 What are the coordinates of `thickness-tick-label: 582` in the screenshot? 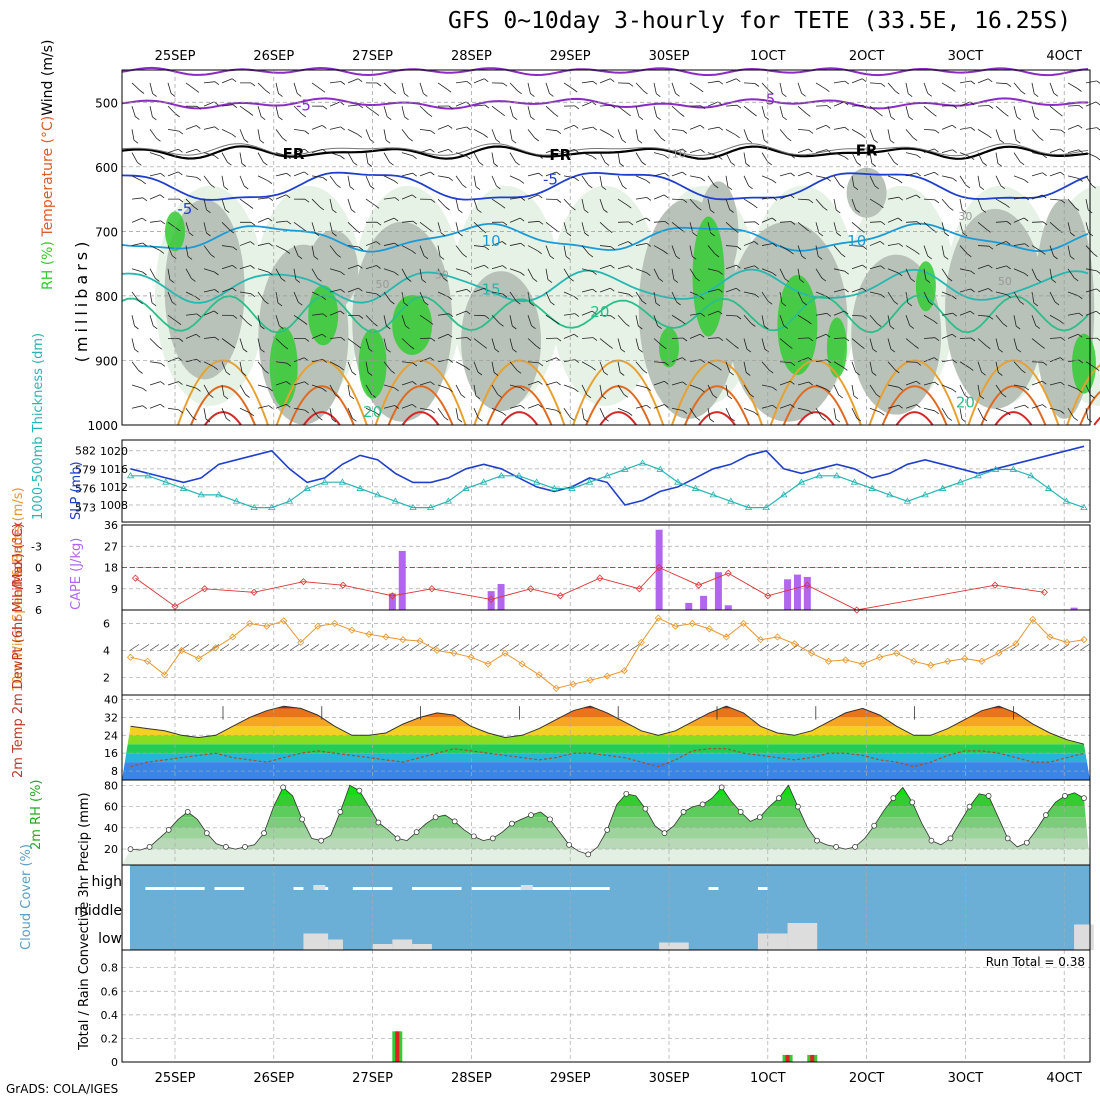 It's located at (85, 450).